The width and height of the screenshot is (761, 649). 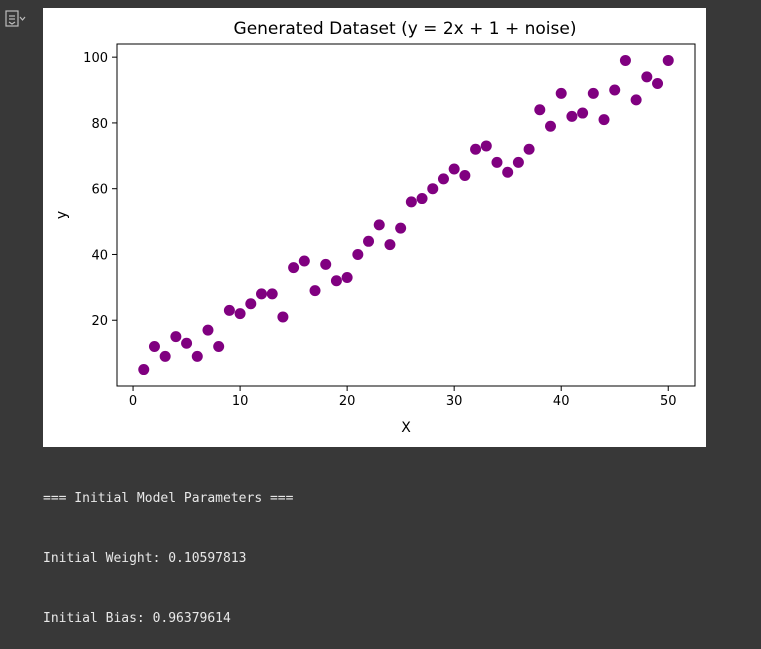 What do you see at coordinates (454, 401) in the screenshot?
I see `x-tick-label: 30` at bounding box center [454, 401].